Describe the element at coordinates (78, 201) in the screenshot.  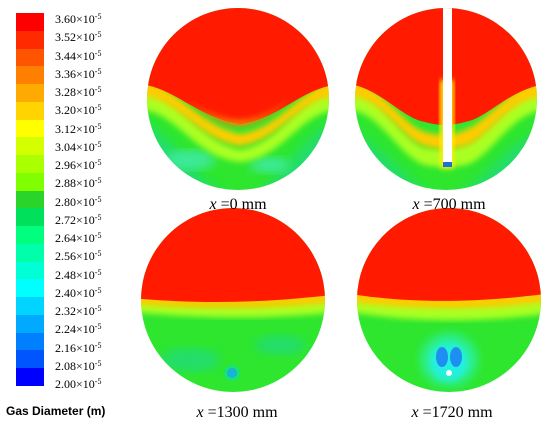
I see `colorbar-tick-label: 2.80×10⁻⁵` at that location.